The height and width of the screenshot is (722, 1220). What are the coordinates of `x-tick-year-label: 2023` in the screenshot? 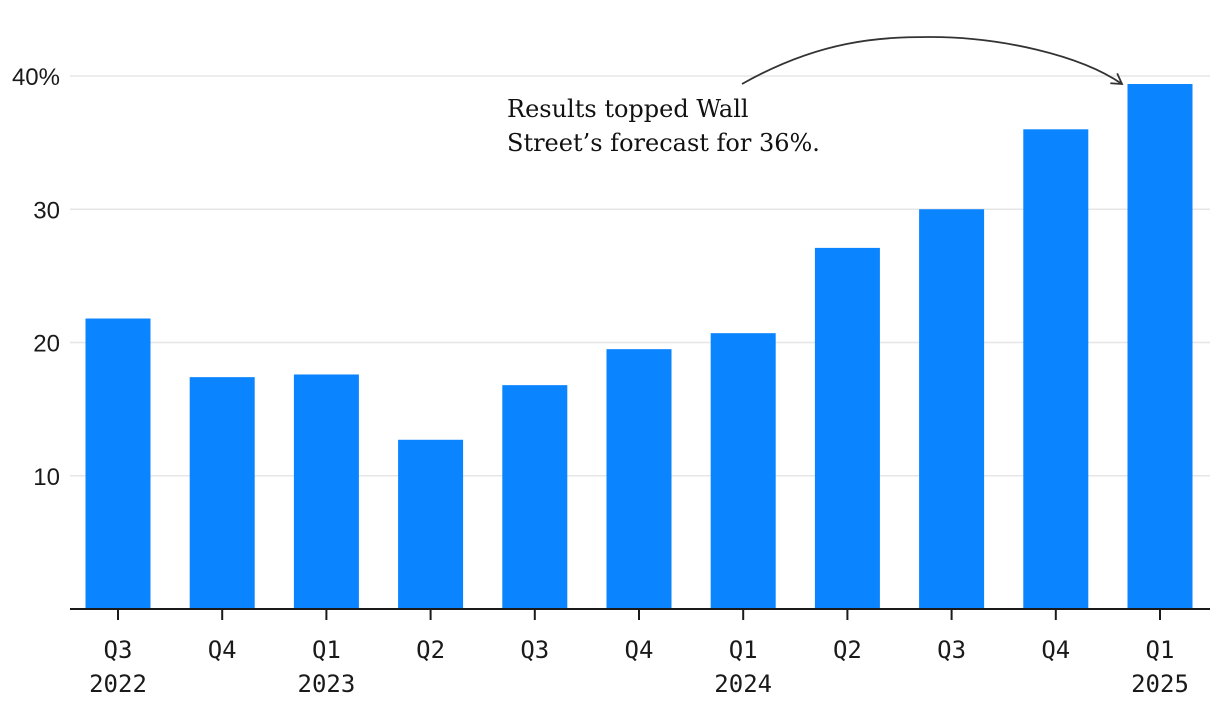 It's located at (327, 684).